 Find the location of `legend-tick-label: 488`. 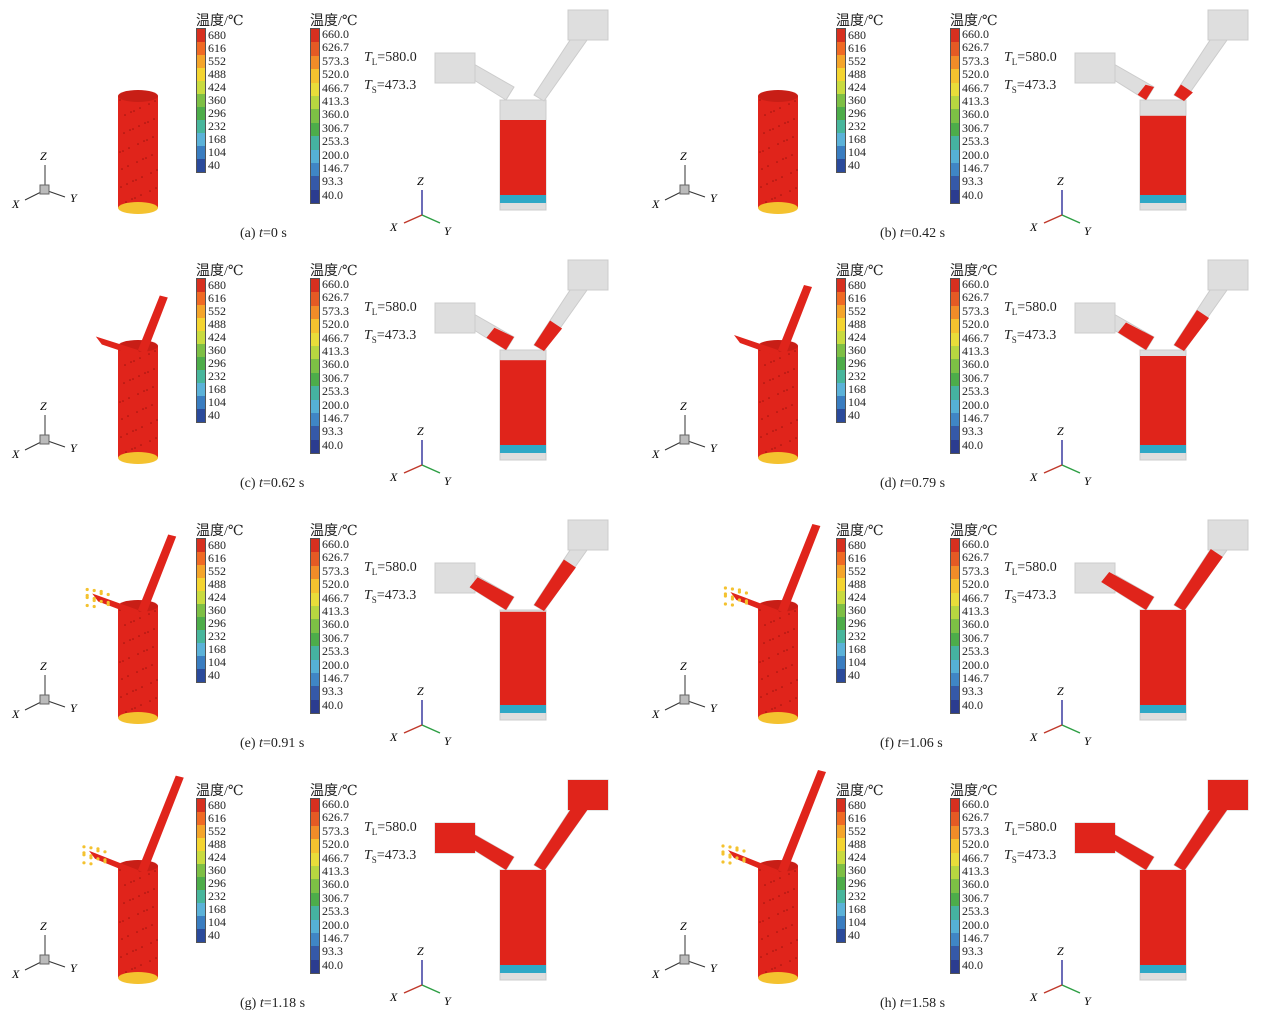

legend-tick-label: 488 is located at coordinates (217, 584).